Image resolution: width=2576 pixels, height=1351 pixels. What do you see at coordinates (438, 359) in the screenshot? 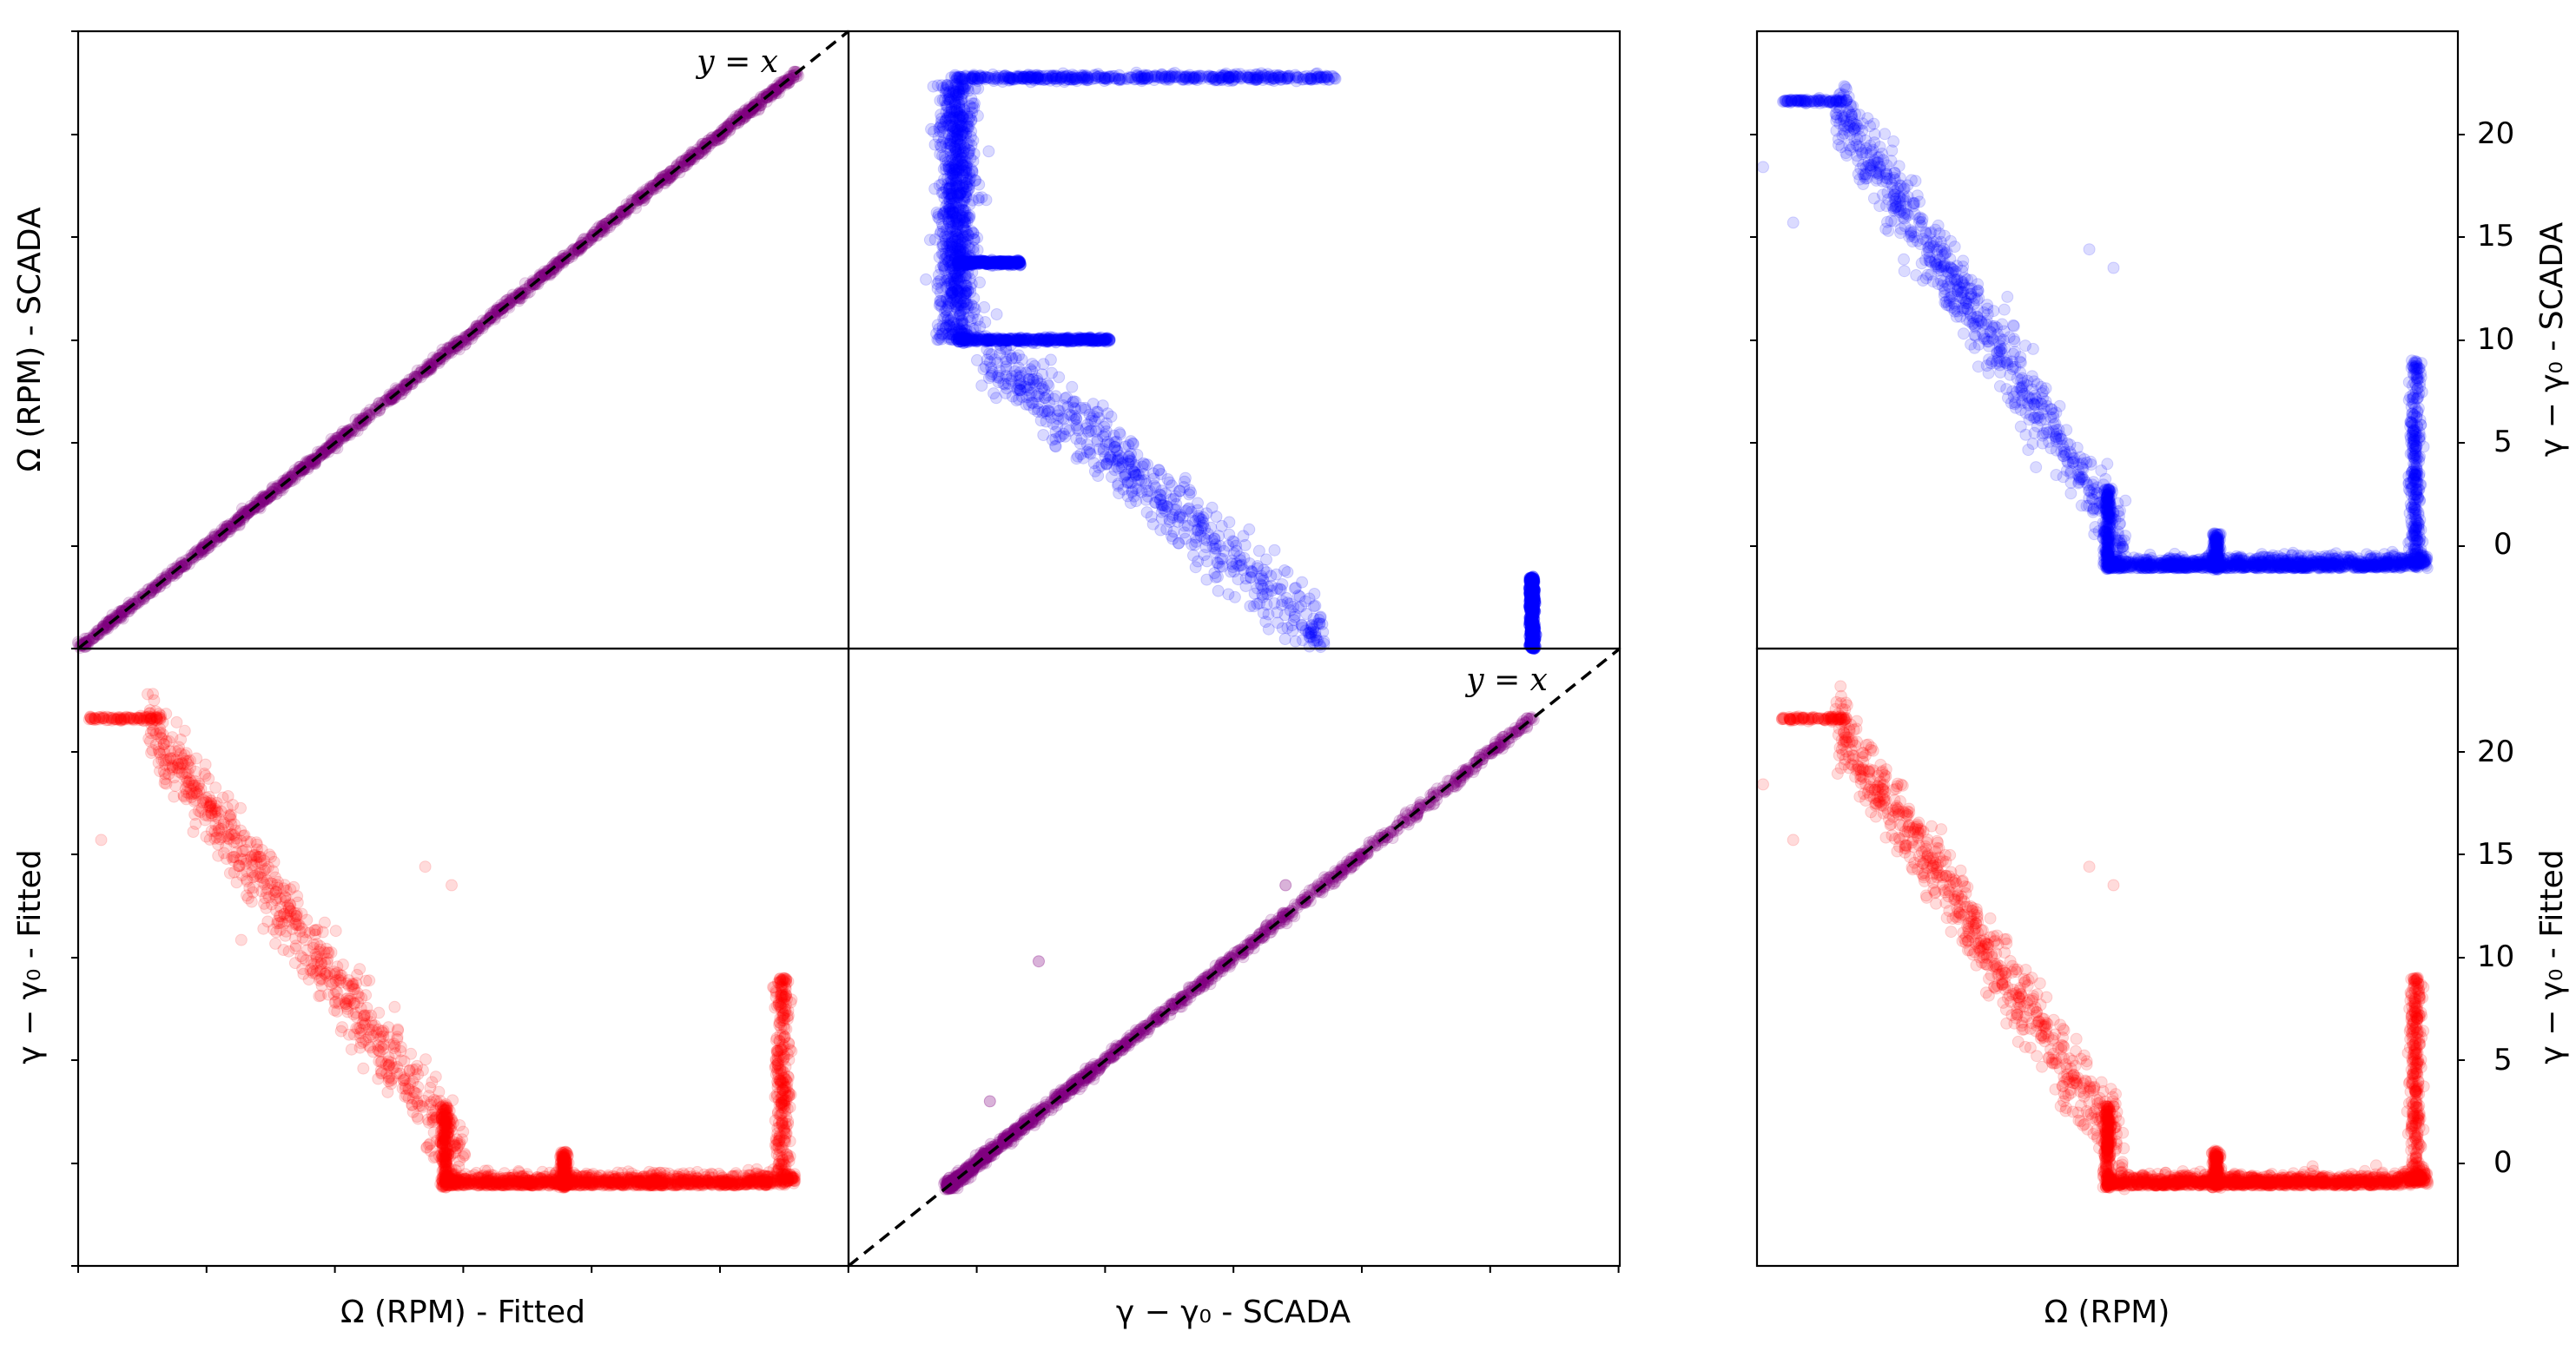
I see `points-omega-scada-vs-fitted` at bounding box center [438, 359].